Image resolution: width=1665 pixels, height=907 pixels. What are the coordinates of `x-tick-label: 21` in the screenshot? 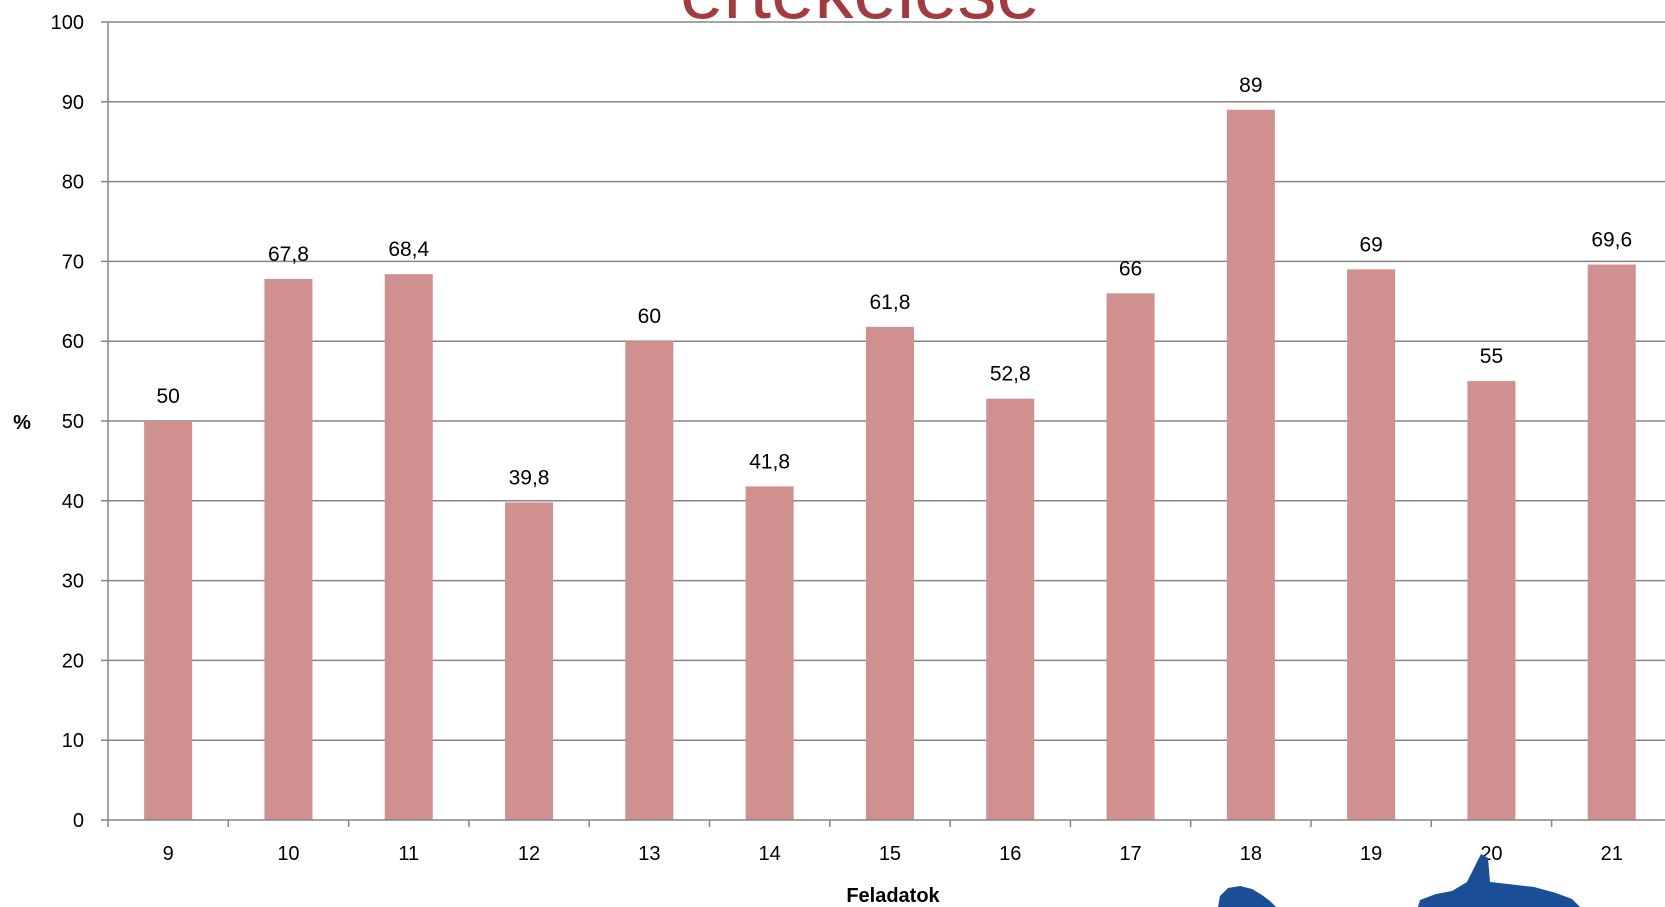 It's located at (1612, 854).